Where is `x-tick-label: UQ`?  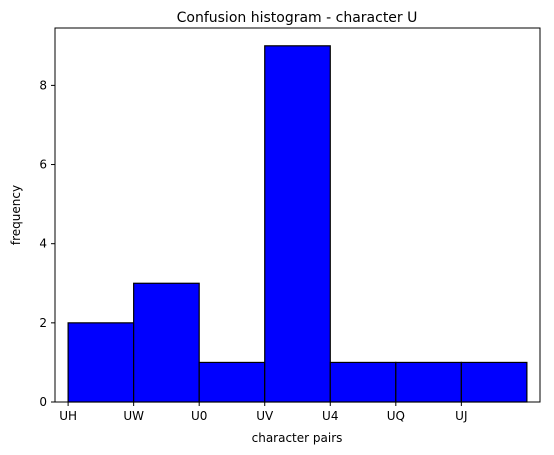
x-tick-label: UQ is located at coordinates (396, 416).